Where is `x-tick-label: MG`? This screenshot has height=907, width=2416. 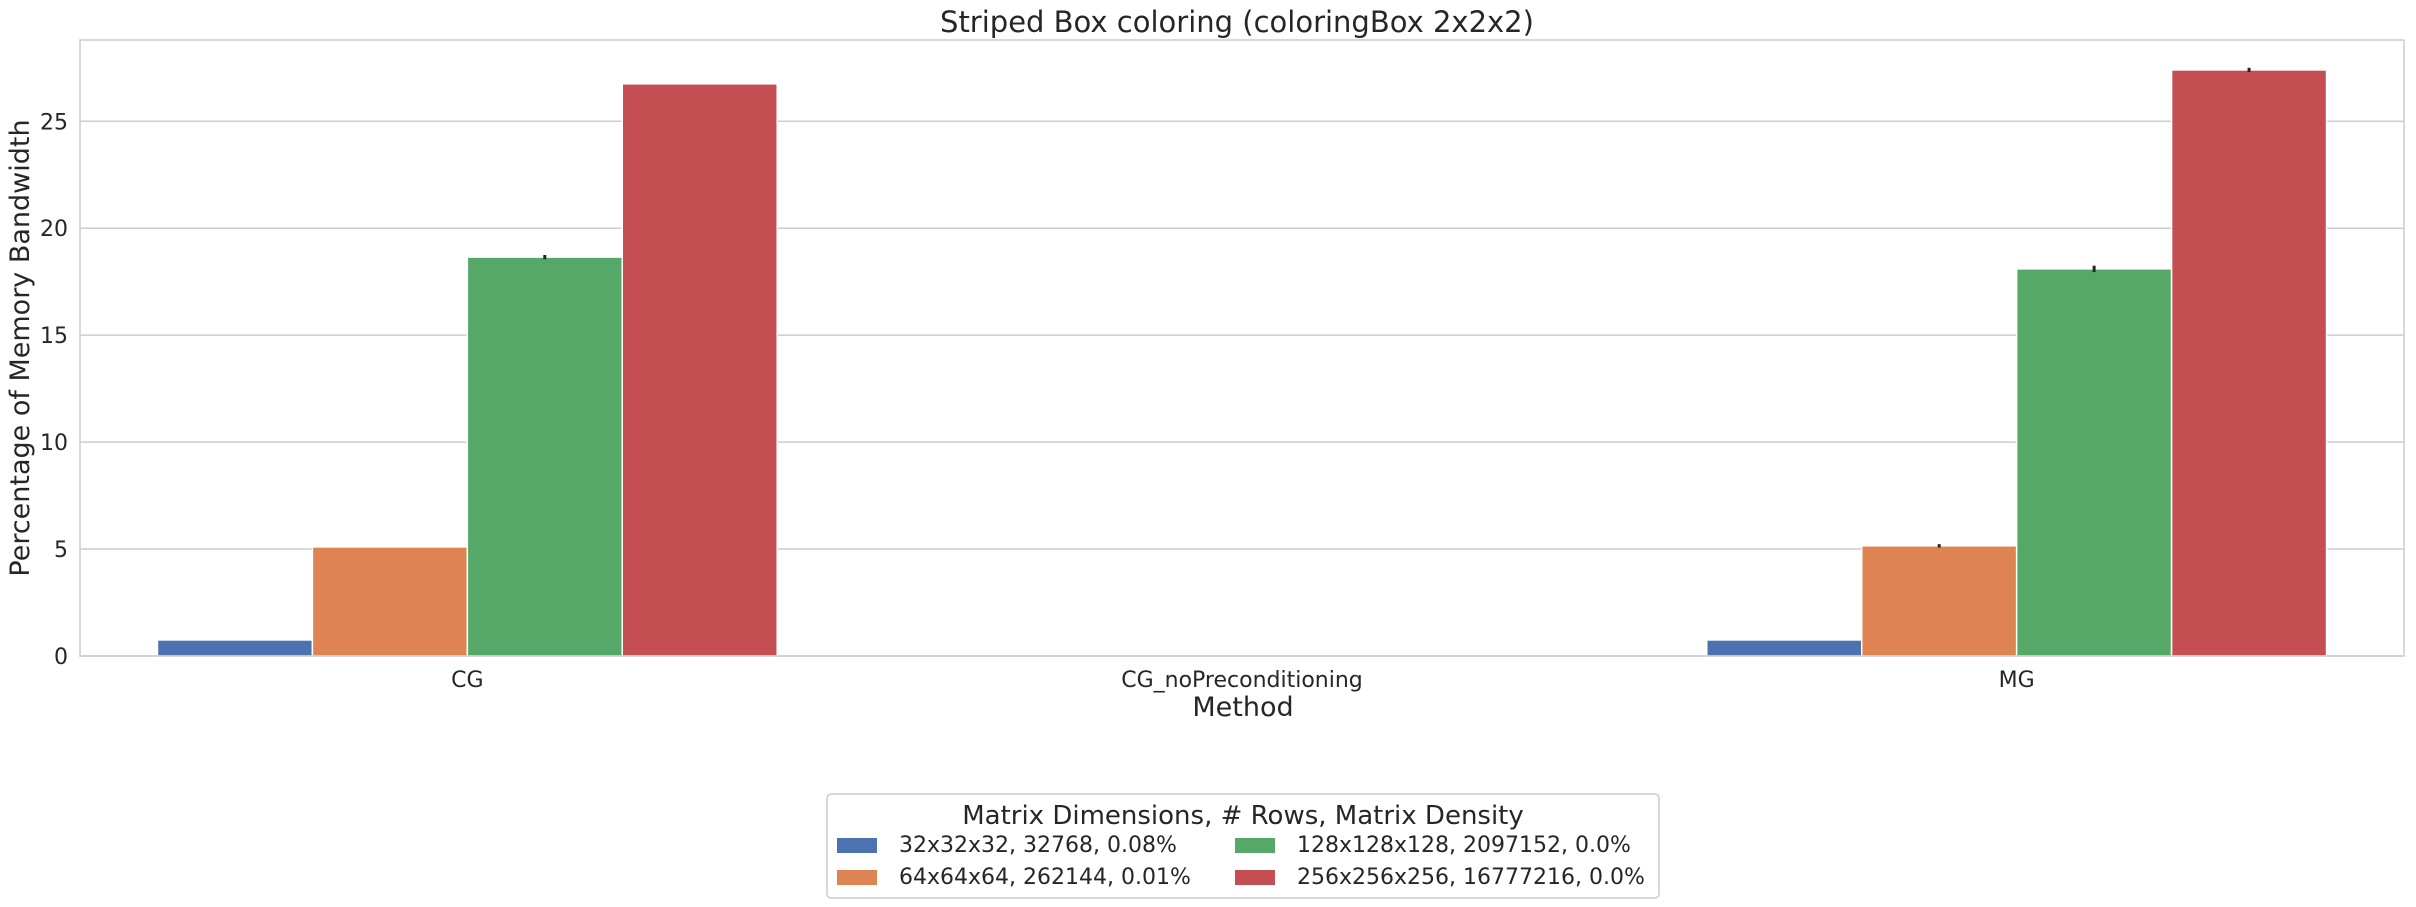
x-tick-label: MG is located at coordinates (2017, 680).